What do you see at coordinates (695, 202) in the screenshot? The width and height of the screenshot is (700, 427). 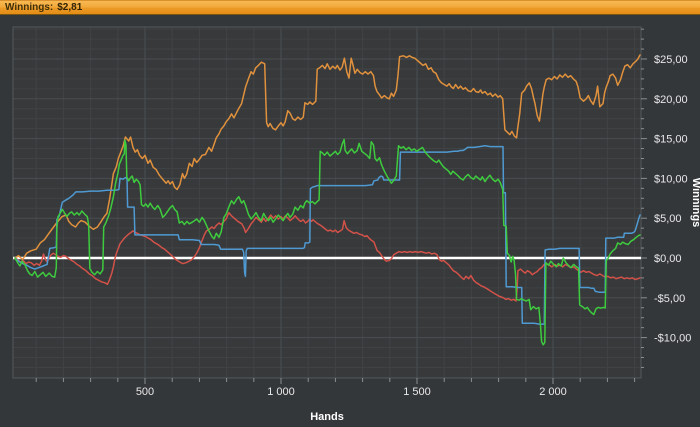 I see `y-axis-title: Winnings` at bounding box center [695, 202].